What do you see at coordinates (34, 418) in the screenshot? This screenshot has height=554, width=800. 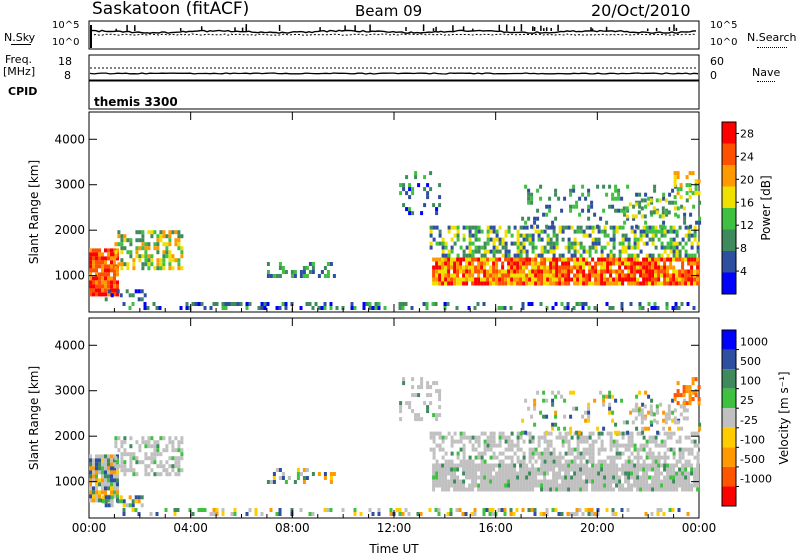 I see `y-axis-label: Slant Range [km]` at bounding box center [34, 418].